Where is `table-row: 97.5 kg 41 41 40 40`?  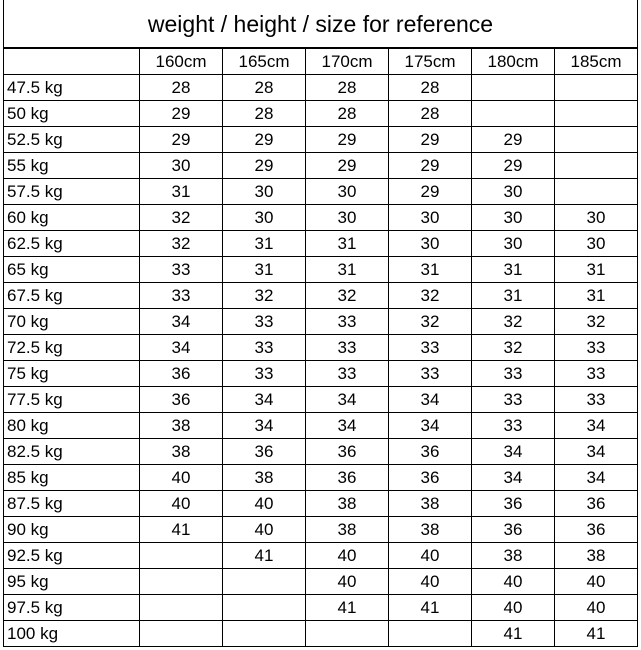
table-row: 97.5 kg 41 41 40 40 is located at coordinates (320, 607).